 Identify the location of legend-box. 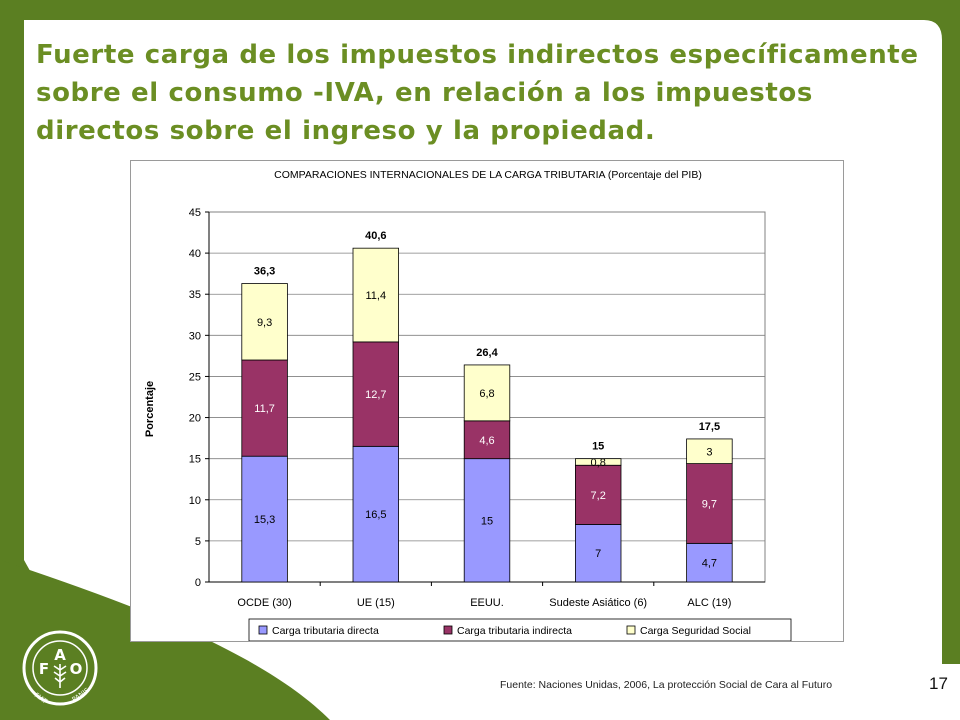
(520, 629).